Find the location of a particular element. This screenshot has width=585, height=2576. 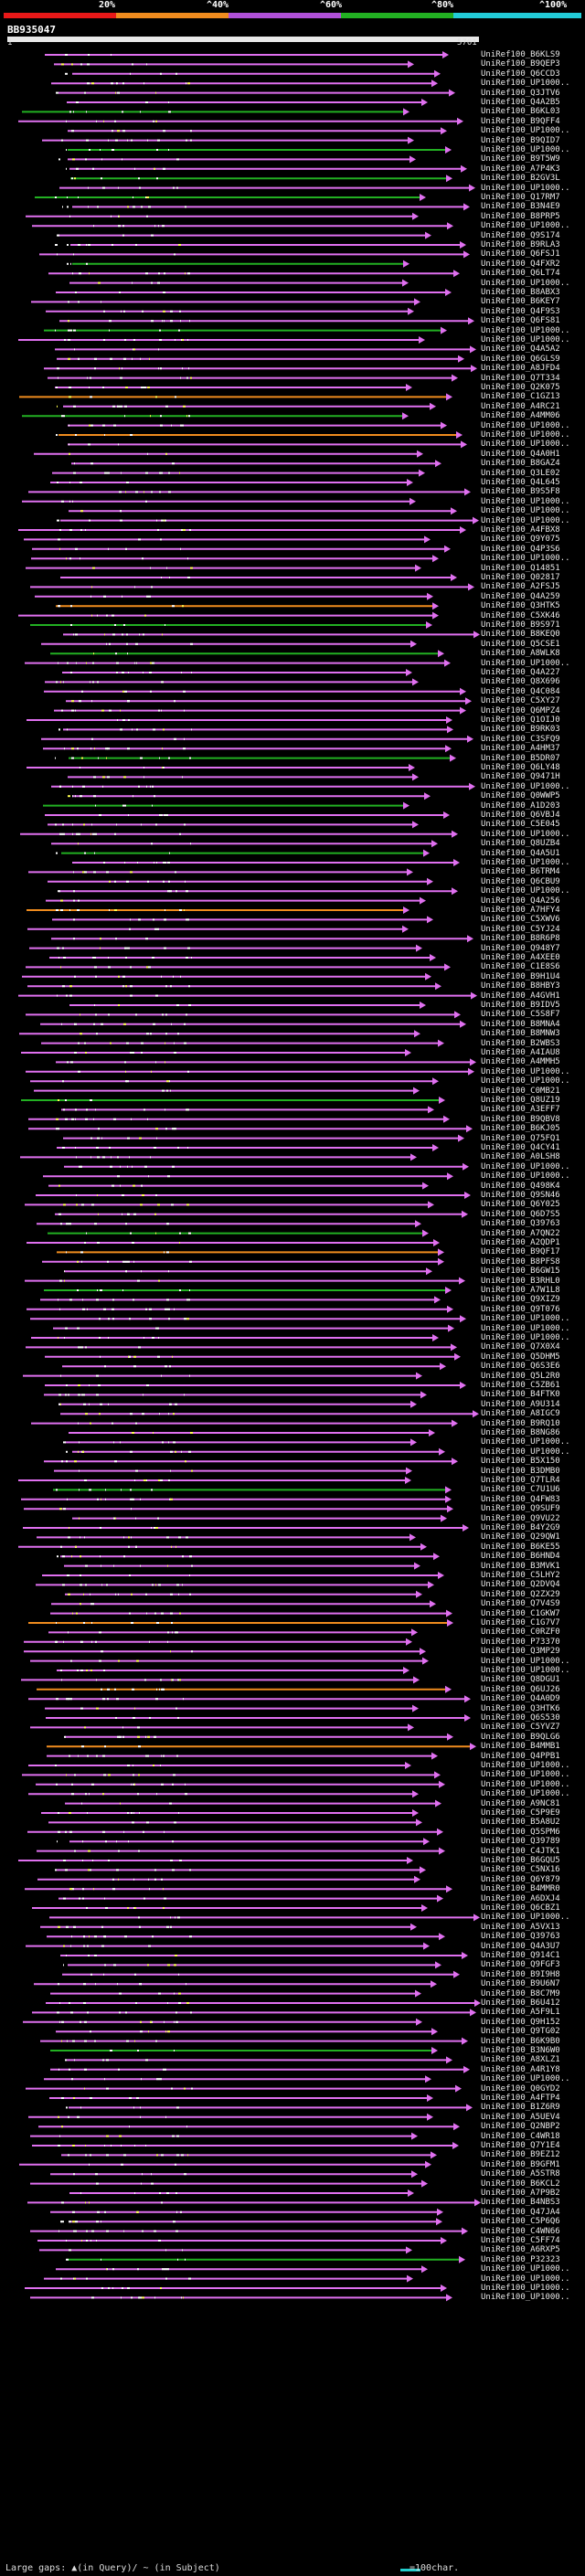

hit-label: UniRef100_Q4A3U7 is located at coordinates (520, 1946).